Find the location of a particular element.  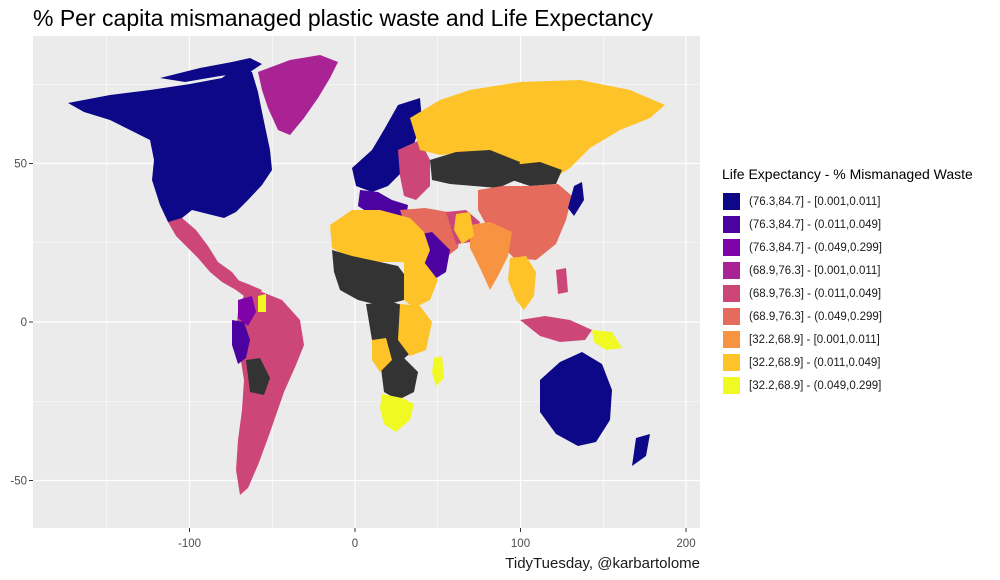

legend-item: [32.2,68.9] - [0.001,0.011] is located at coordinates (847, 339).